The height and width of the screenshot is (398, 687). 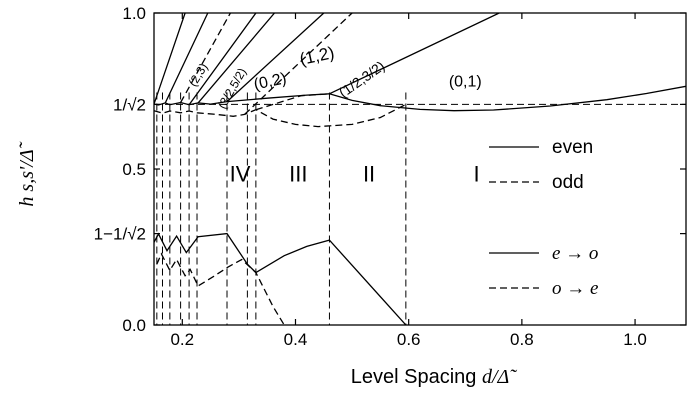 What do you see at coordinates (541, 147) in the screenshot?
I see `legend-entry: even` at bounding box center [541, 147].